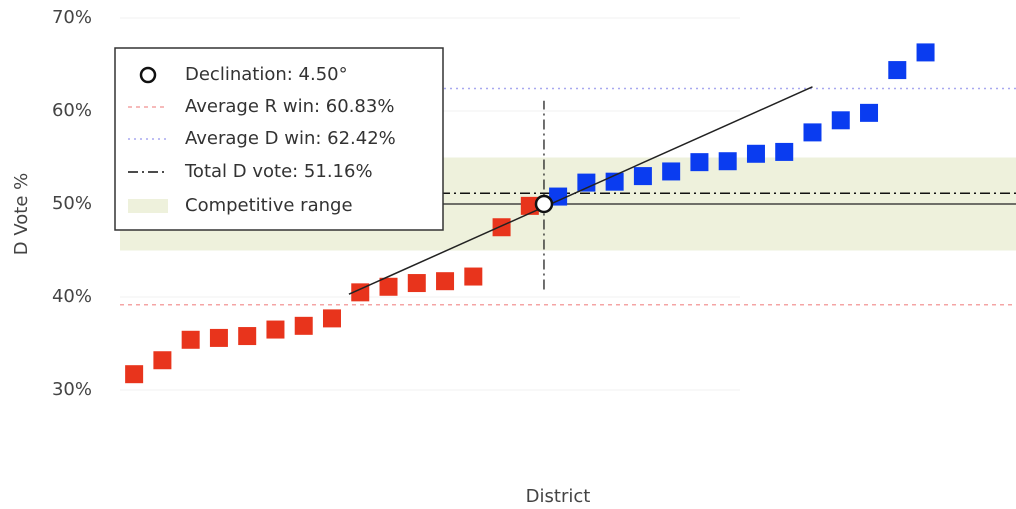 This screenshot has height=509, width=1016. What do you see at coordinates (72, 110) in the screenshot?
I see `y-tick-label: 60%` at bounding box center [72, 110].